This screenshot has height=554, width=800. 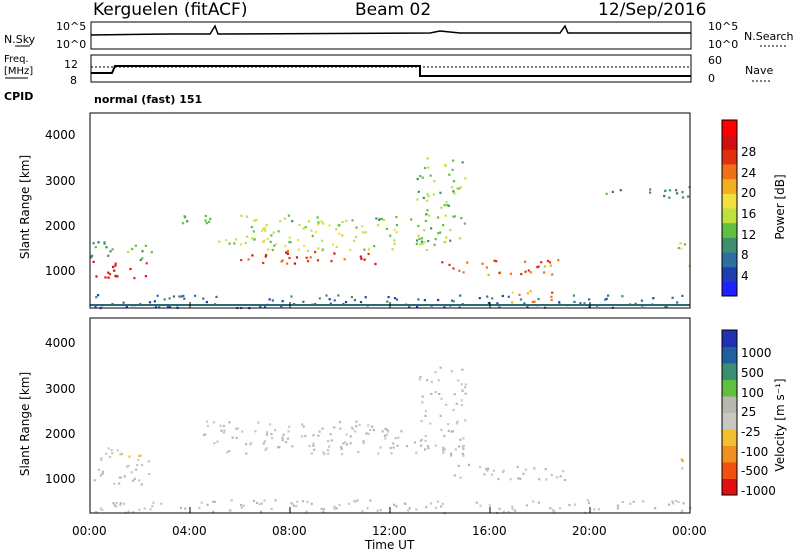 I want to click on xtick-2: 08:00, so click(x=289, y=531).